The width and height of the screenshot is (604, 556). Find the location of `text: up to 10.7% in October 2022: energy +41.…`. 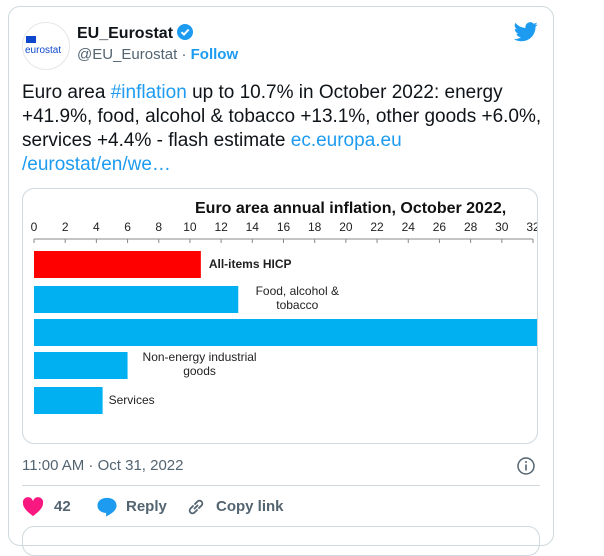

text: up to 10.7% in October 2022: energy +41.… is located at coordinates (282, 116).